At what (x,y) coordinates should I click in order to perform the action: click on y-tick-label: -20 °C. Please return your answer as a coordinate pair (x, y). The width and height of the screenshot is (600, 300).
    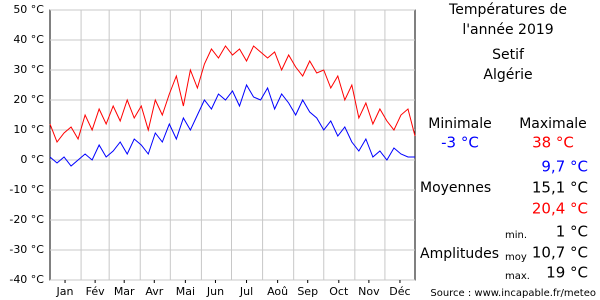
    Looking at the image, I should click on (26, 219).